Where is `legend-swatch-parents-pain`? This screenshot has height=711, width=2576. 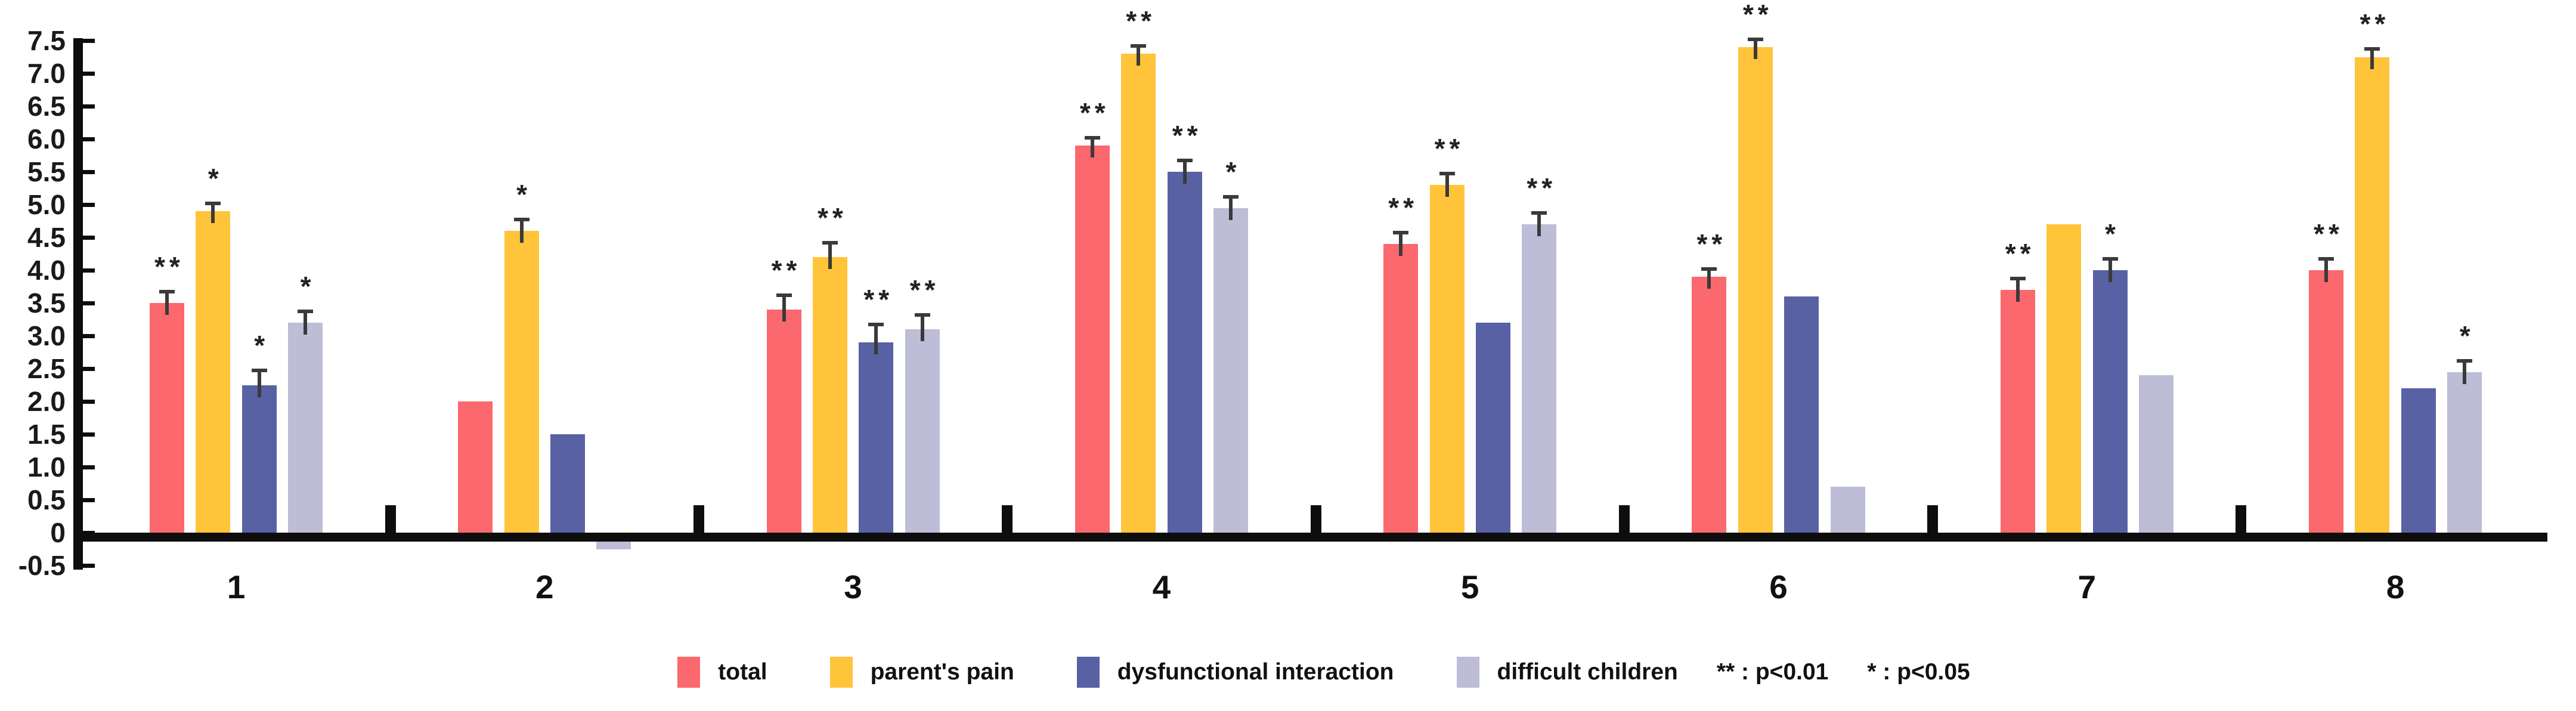
legend-swatch-parents-pain is located at coordinates (841, 672).